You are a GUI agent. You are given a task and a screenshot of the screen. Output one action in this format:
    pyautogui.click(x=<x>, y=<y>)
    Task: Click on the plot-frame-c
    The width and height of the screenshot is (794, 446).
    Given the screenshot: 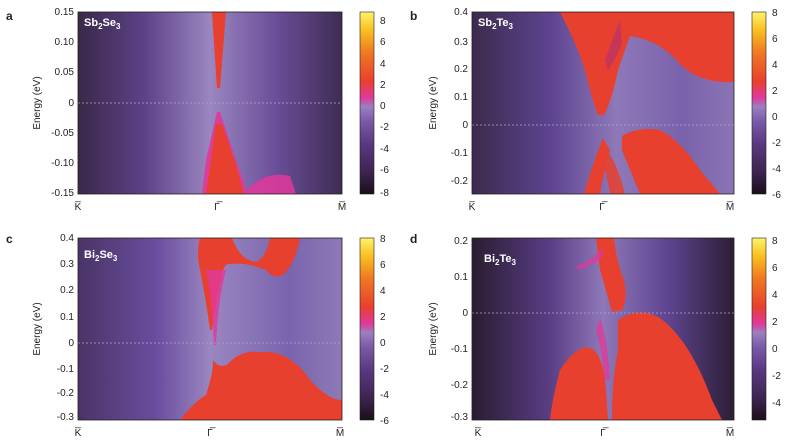 What is the action you would take?
    pyautogui.click(x=210, y=329)
    